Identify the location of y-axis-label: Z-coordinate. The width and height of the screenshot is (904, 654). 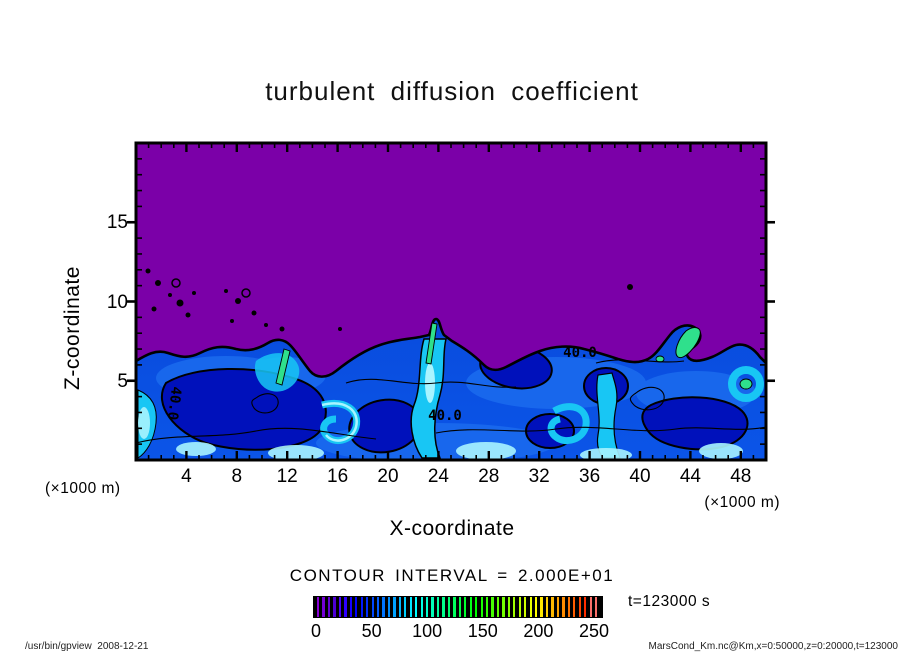
(72, 328).